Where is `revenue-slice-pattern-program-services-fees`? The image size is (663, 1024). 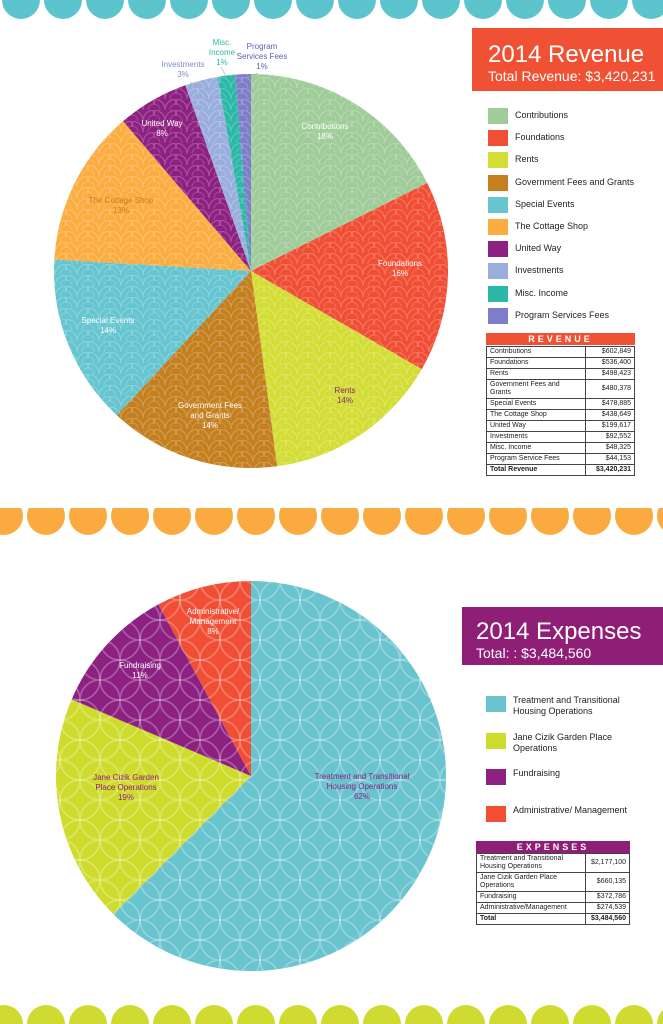 revenue-slice-pattern-program-services-fees is located at coordinates (243, 172).